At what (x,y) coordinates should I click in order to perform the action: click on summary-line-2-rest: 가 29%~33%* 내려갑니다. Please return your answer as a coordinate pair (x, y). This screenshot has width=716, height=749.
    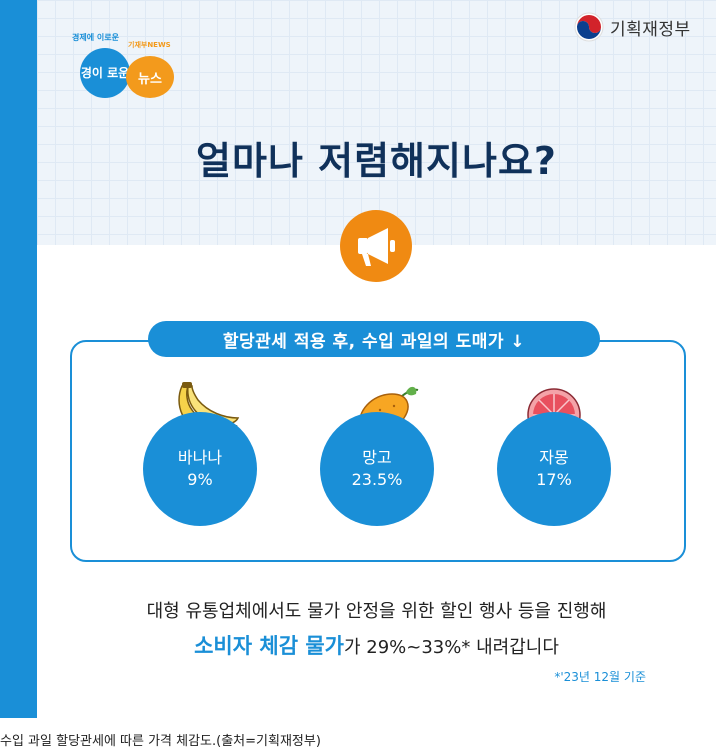
    Looking at the image, I should click on (451, 647).